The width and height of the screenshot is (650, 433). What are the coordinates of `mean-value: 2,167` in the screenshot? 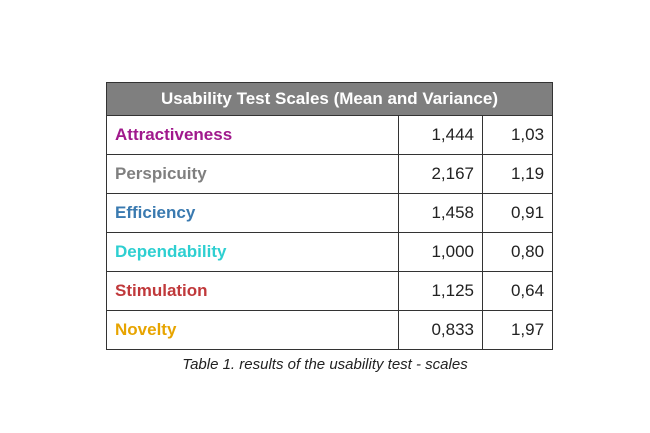 It's located at (440, 174).